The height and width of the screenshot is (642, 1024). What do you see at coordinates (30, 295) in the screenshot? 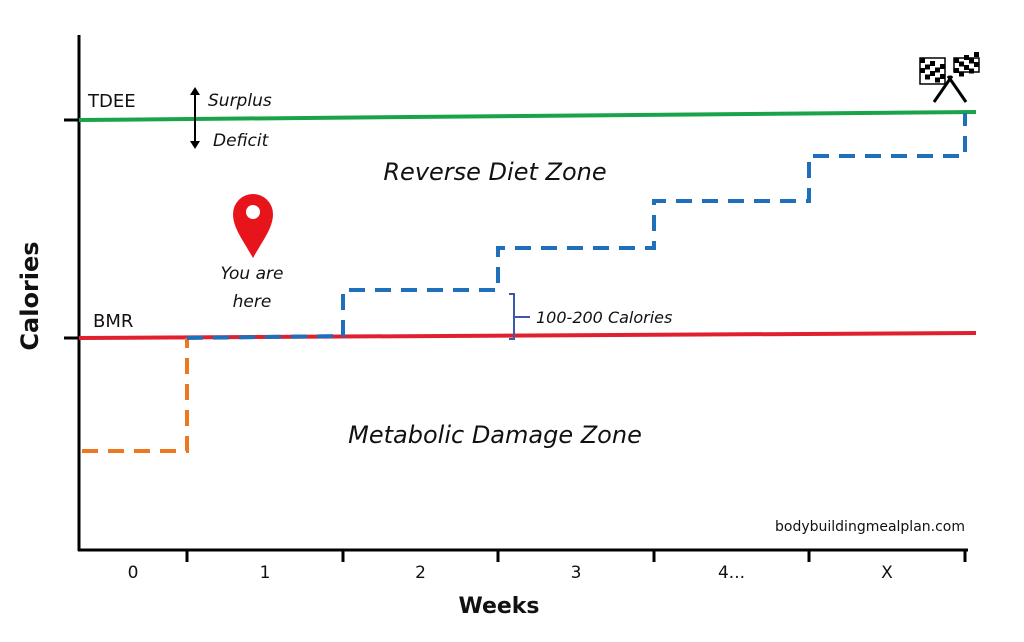
I see `y-axis-label: Calories` at bounding box center [30, 295].